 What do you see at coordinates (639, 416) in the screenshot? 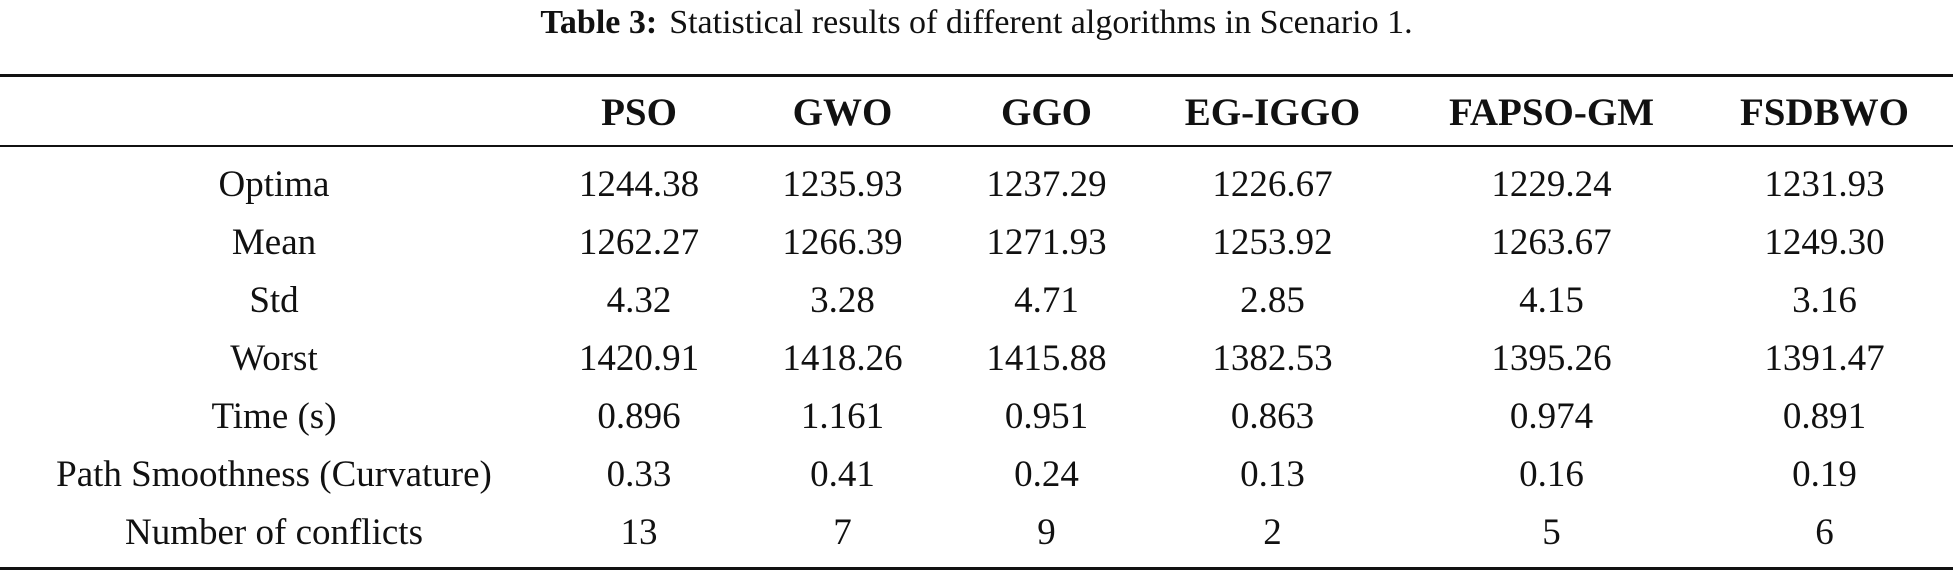
I see `table-cell: 0.896` at bounding box center [639, 416].